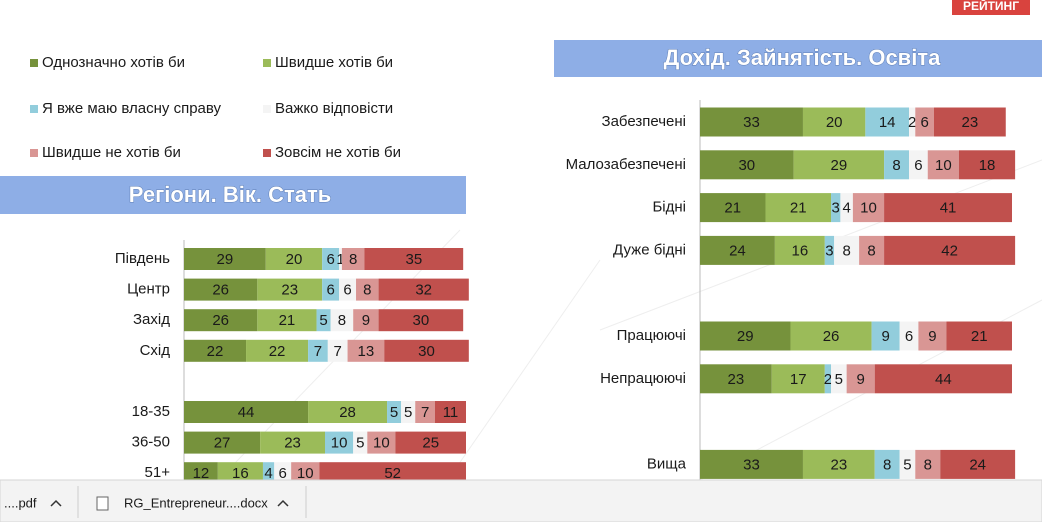 This screenshot has height=522, width=1042. I want to click on chart-title: Регіони. Вік. Стать, so click(230, 194).